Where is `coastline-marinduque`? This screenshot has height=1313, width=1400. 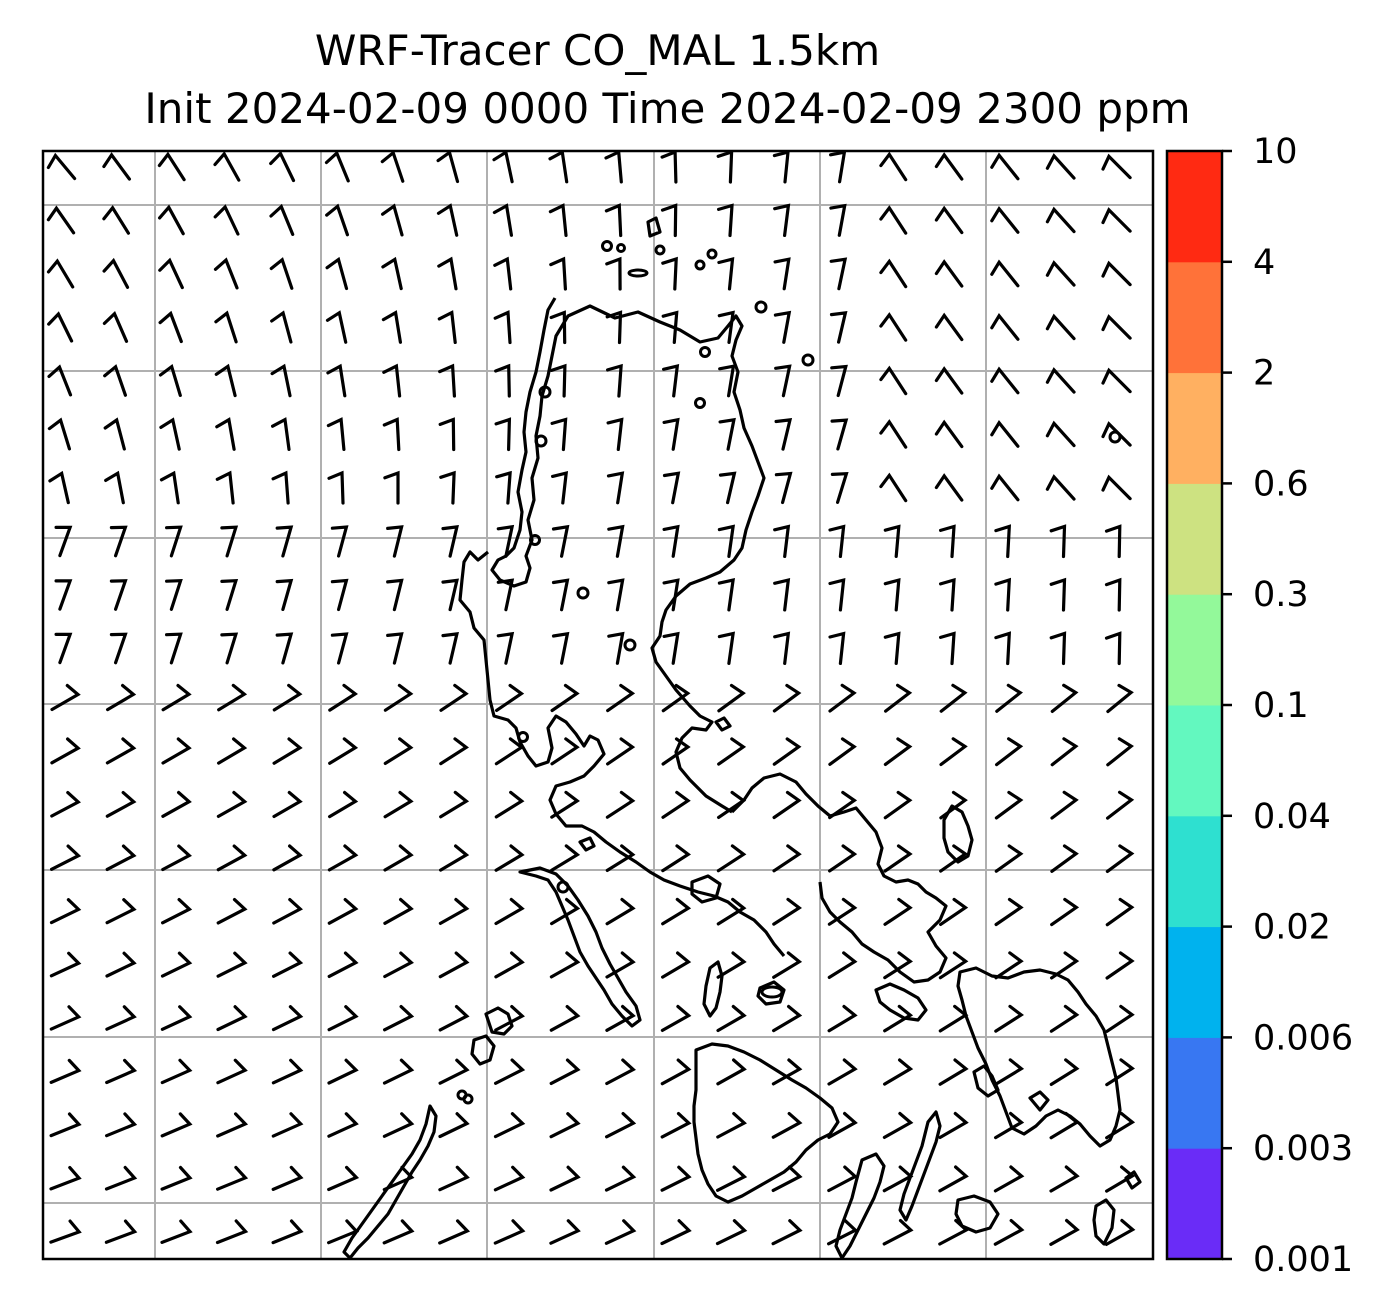 coastline-marinduque is located at coordinates (706, 889).